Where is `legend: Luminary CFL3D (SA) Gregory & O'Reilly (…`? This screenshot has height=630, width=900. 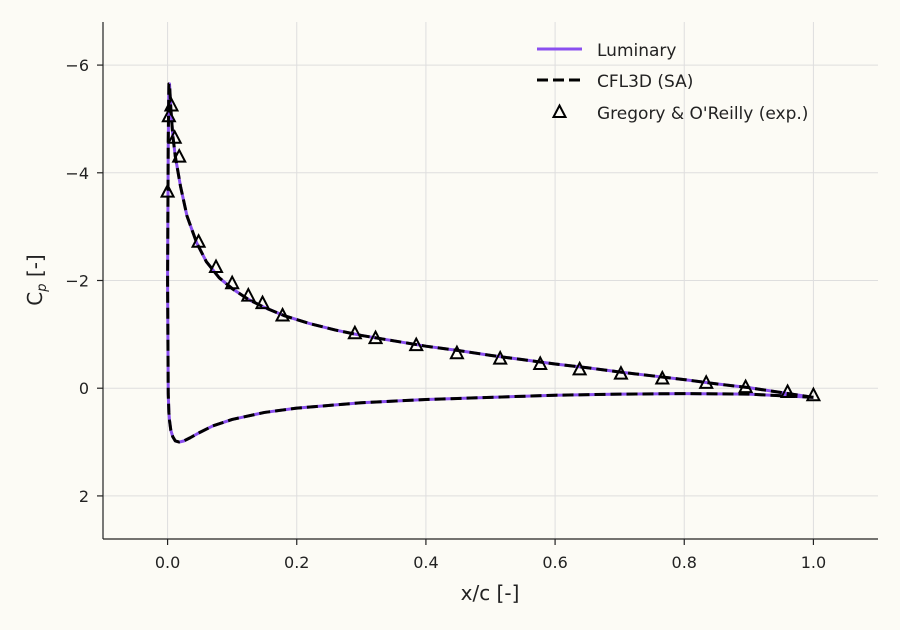
legend: Luminary CFL3D (SA) Gregory & O'Reilly (… is located at coordinates (672, 82).